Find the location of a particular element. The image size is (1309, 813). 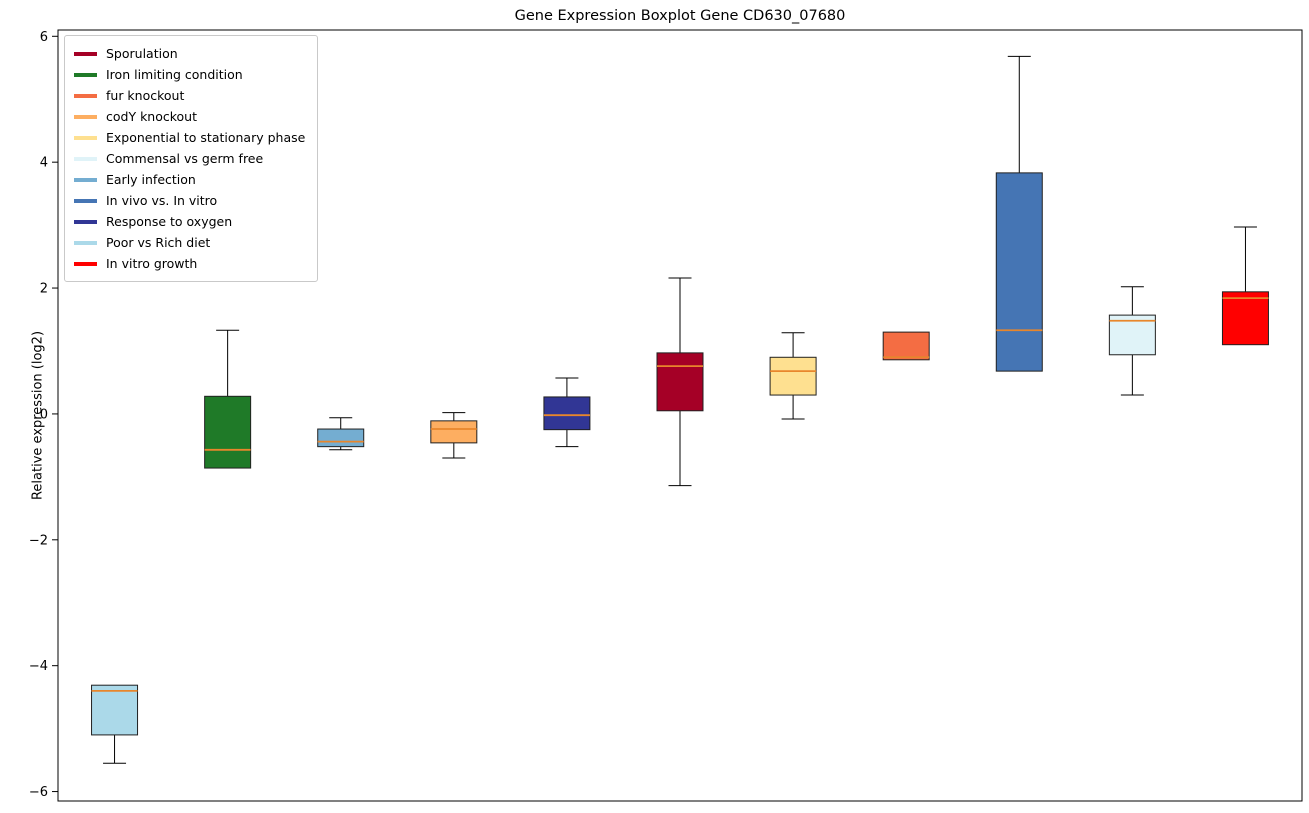

legend-item: Iron limiting condition is located at coordinates (189, 74).